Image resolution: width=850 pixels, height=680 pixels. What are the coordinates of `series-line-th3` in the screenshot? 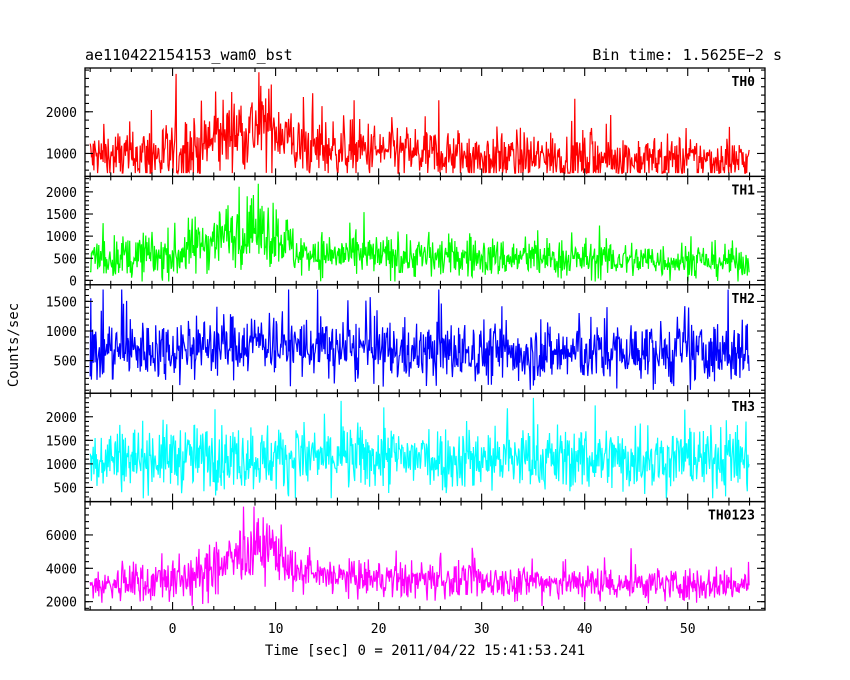 It's located at (419, 448).